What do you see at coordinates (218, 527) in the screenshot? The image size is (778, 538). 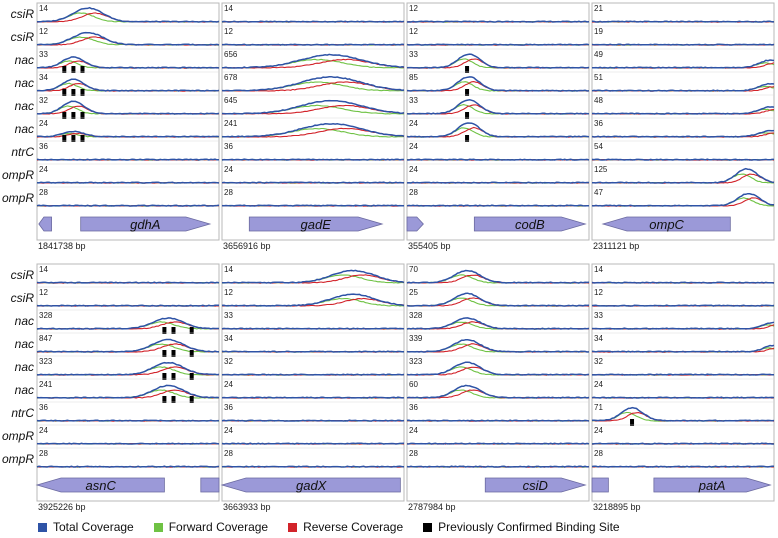 I see `legend-label-forward: Forward Coverage` at bounding box center [218, 527].